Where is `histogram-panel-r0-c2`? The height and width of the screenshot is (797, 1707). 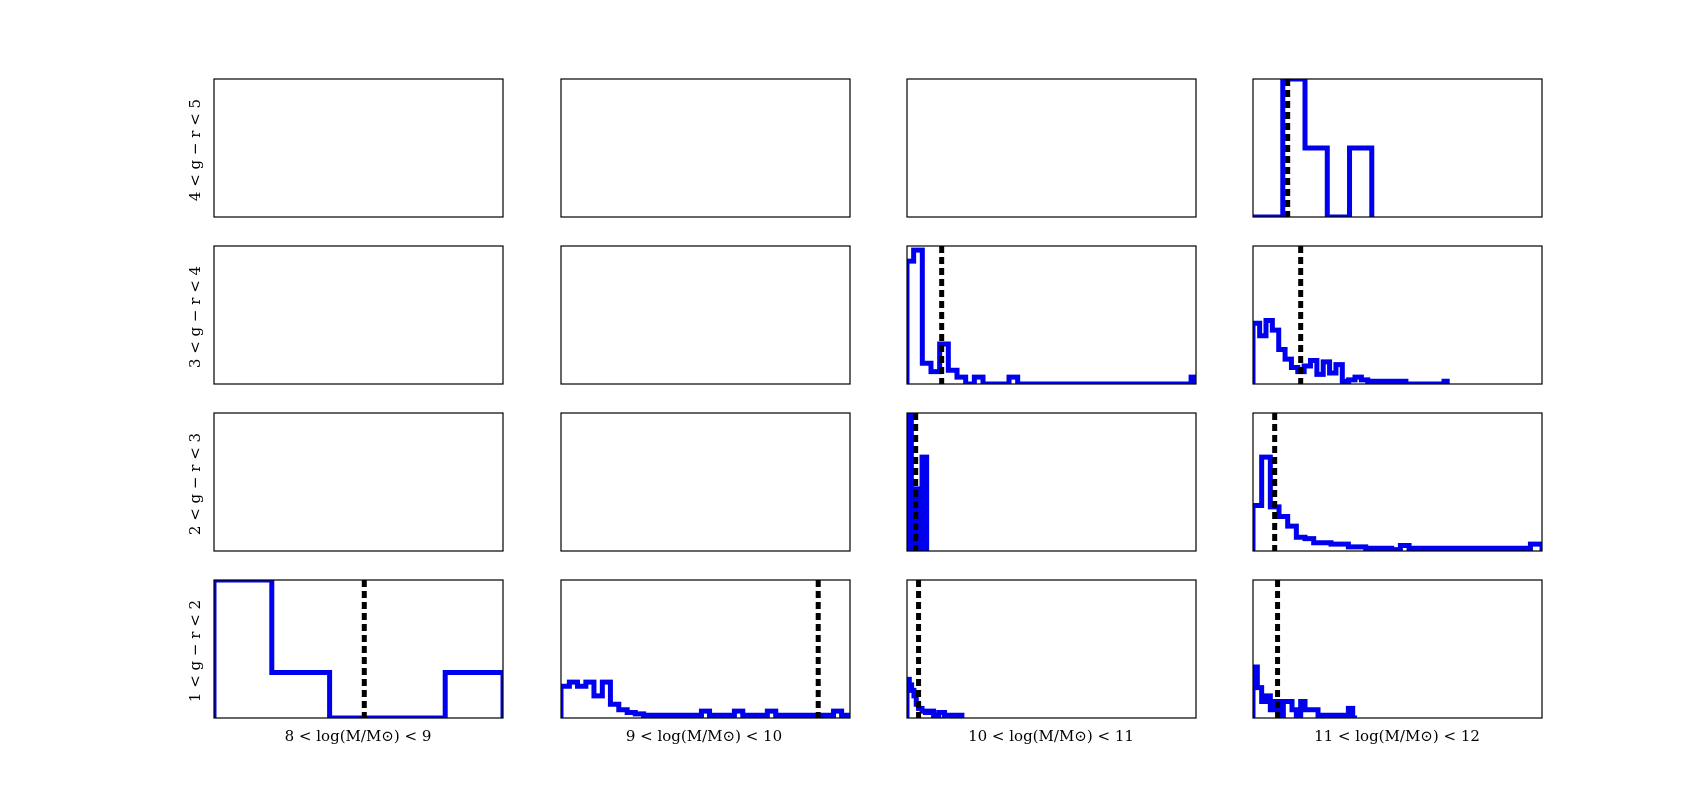
histogram-panel-r0-c2 is located at coordinates (1051, 148).